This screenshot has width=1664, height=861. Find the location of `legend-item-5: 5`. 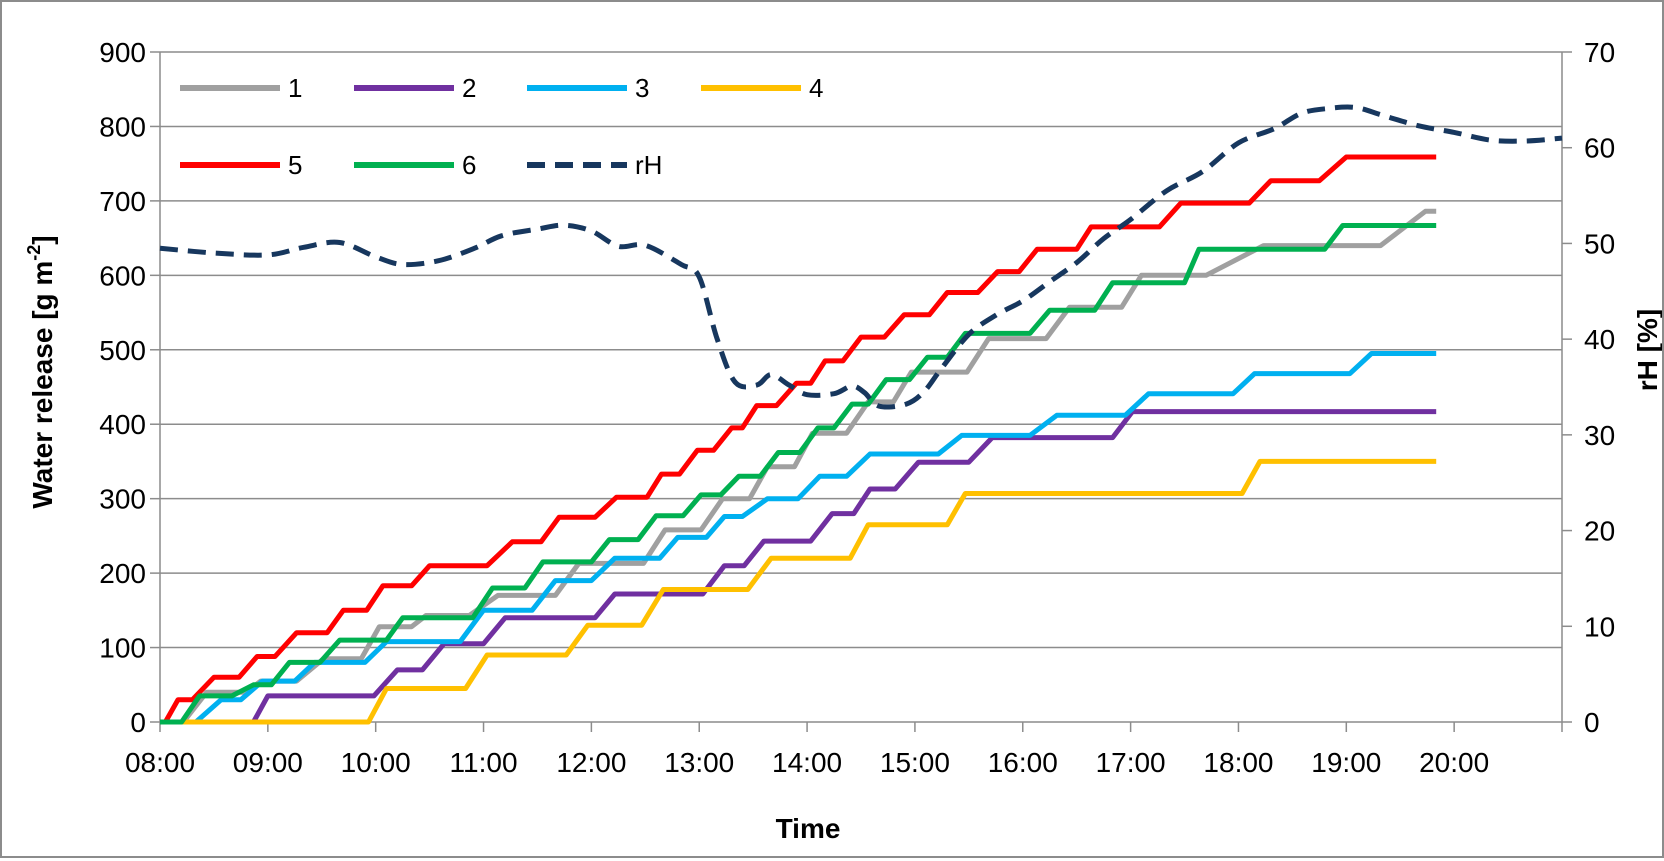

legend-item-5: 5 is located at coordinates (241, 165).